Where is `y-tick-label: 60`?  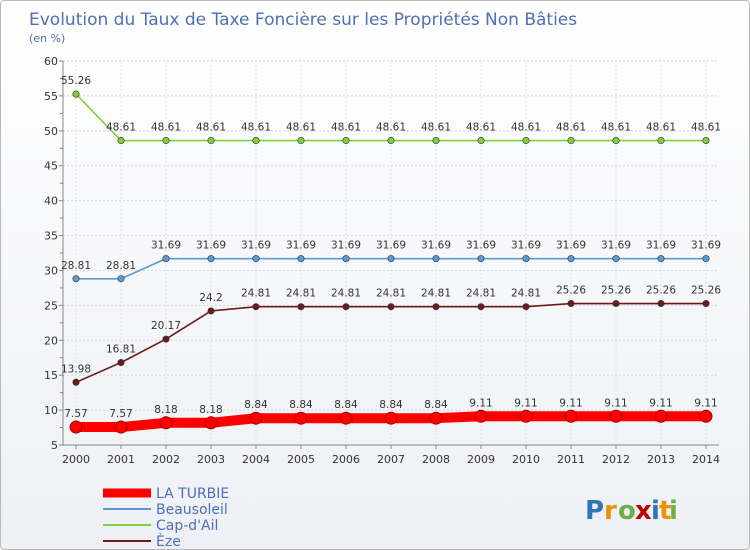
y-tick-label: 60 is located at coordinates (51, 61).